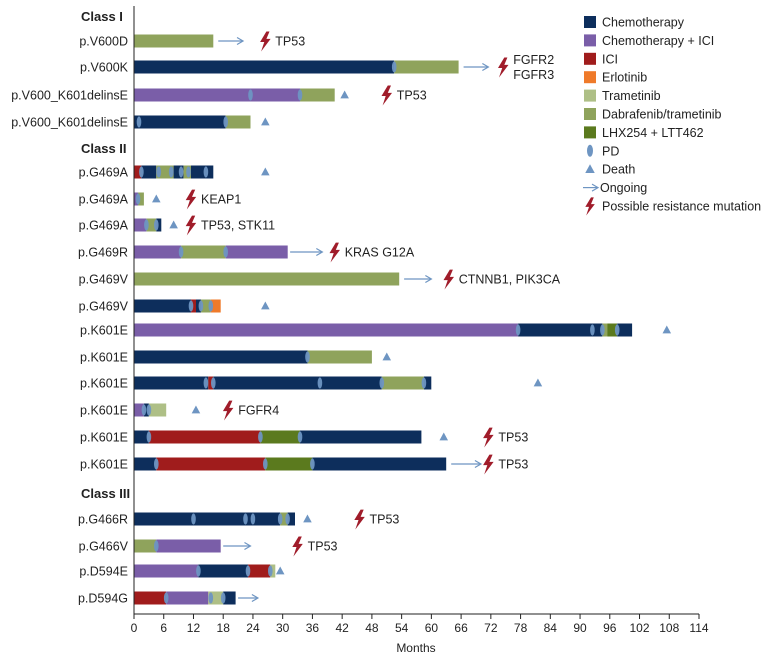 The width and height of the screenshot is (779, 658). Describe the element at coordinates (610, 170) in the screenshot. I see `legend-item-death: Death` at that location.